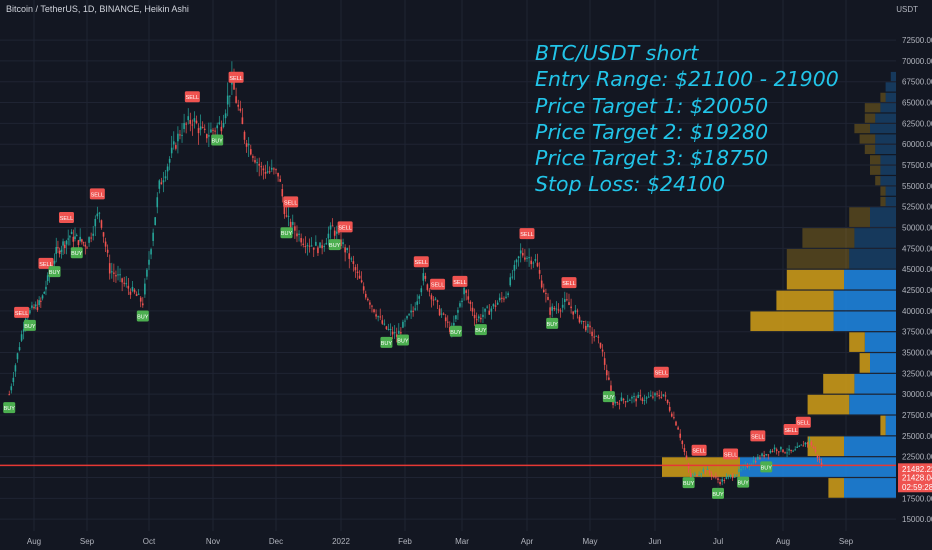  What do you see at coordinates (527, 541) in the screenshot?
I see `x-tick-label: Apr` at bounding box center [527, 541].